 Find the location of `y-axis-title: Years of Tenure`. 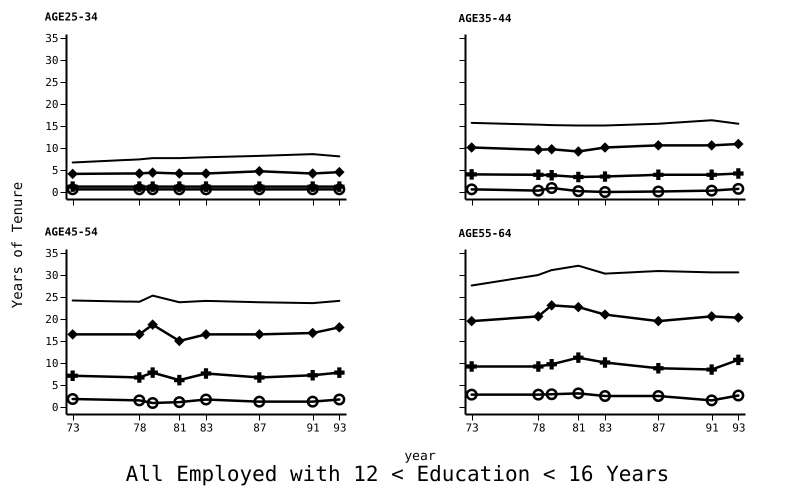

y-axis-title: Years of Tenure is located at coordinates (18, 245).